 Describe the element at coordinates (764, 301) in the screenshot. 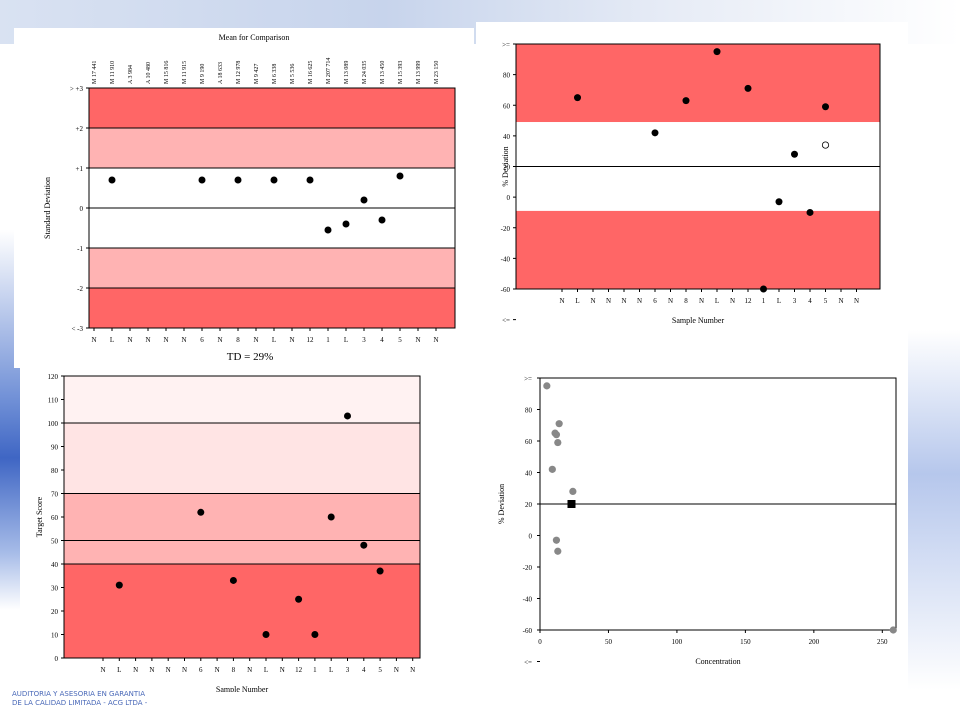

I see `x-tick-label: 1` at that location.